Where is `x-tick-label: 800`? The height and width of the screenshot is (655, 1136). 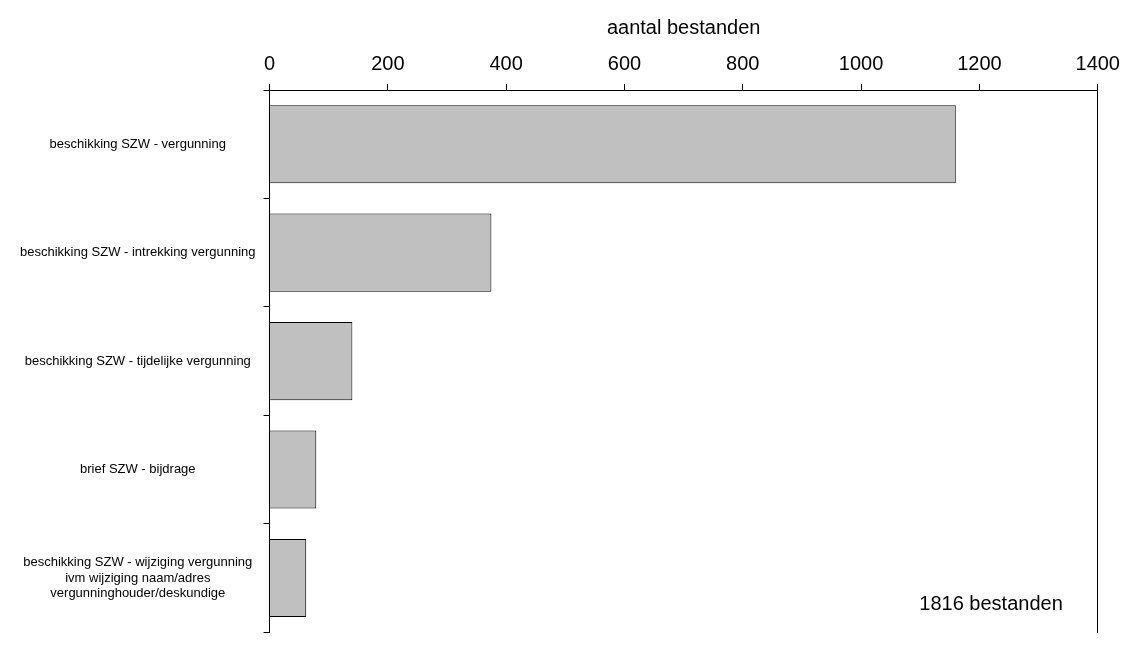 x-tick-label: 800 is located at coordinates (743, 62).